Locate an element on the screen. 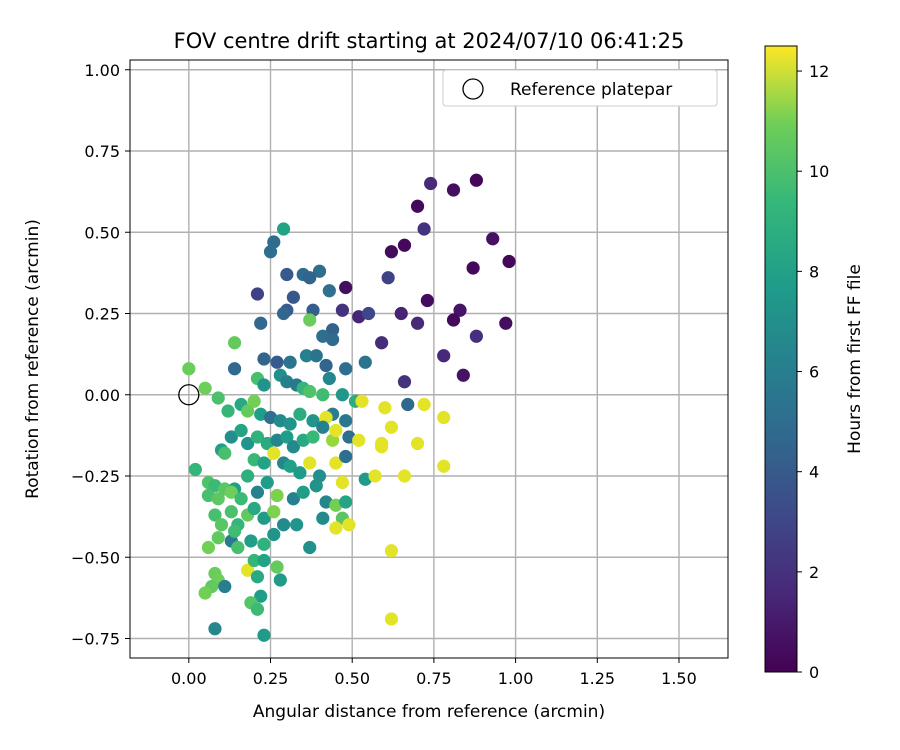 The image size is (900, 750). colorbar-tick-label: 0 is located at coordinates (814, 672).